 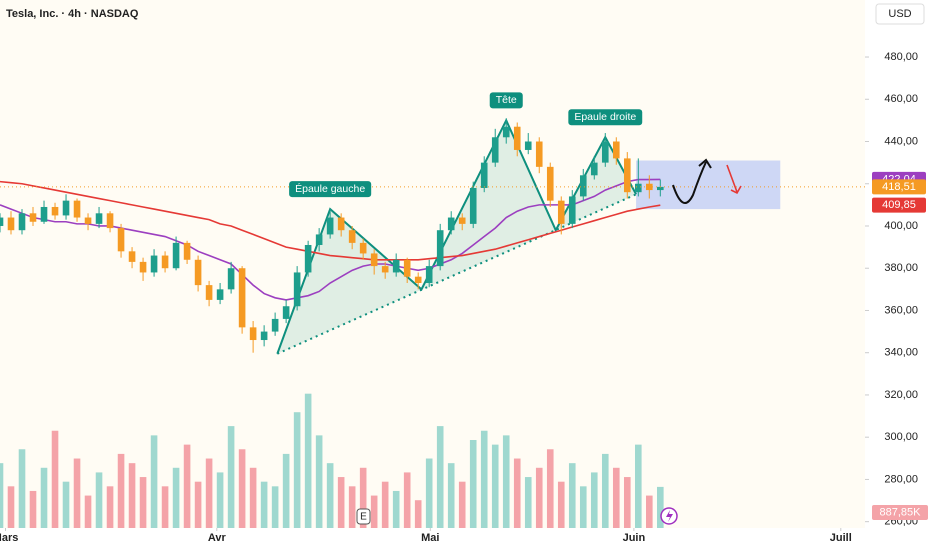 What do you see at coordinates (901, 57) in the screenshot?
I see `y-tick-label: 480,00` at bounding box center [901, 57].